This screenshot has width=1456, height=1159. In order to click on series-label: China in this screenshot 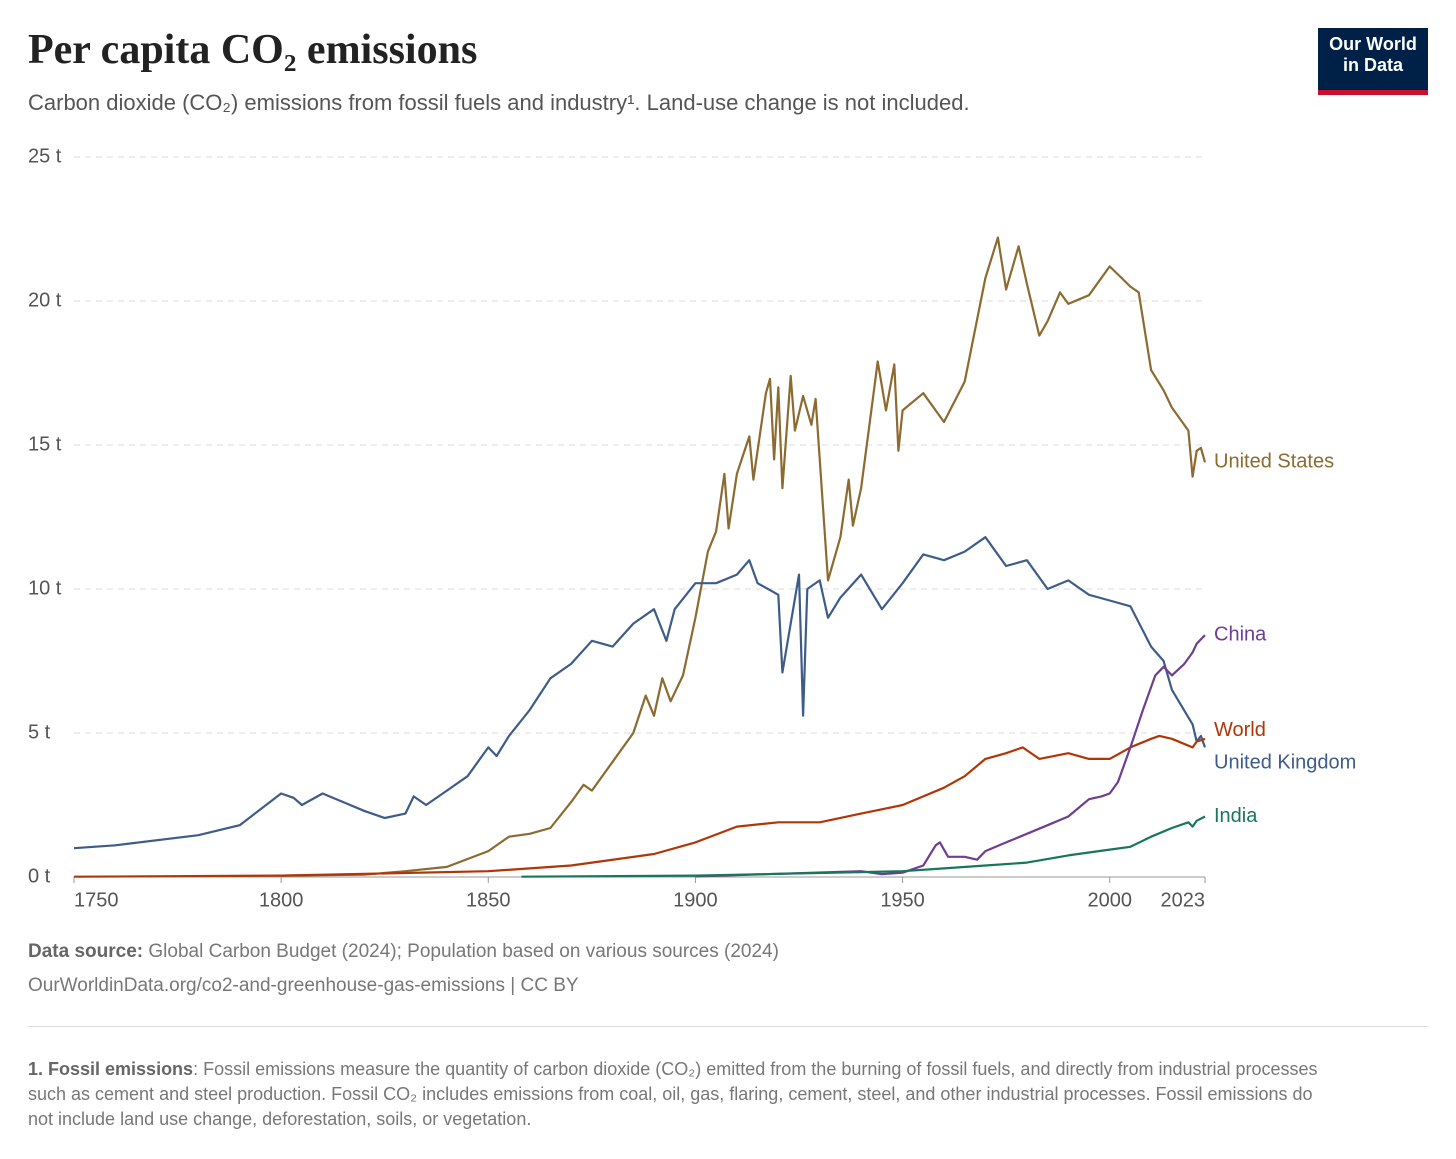, I will do `click(1240, 634)`.